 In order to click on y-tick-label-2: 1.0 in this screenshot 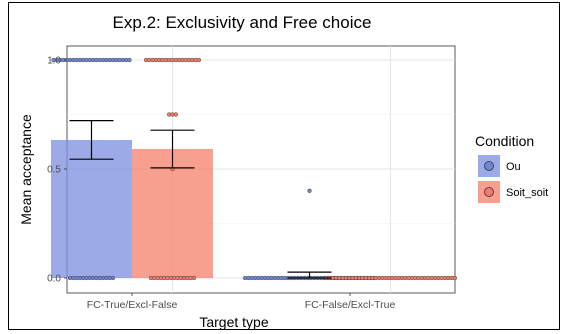, I will do `click(54, 61)`.